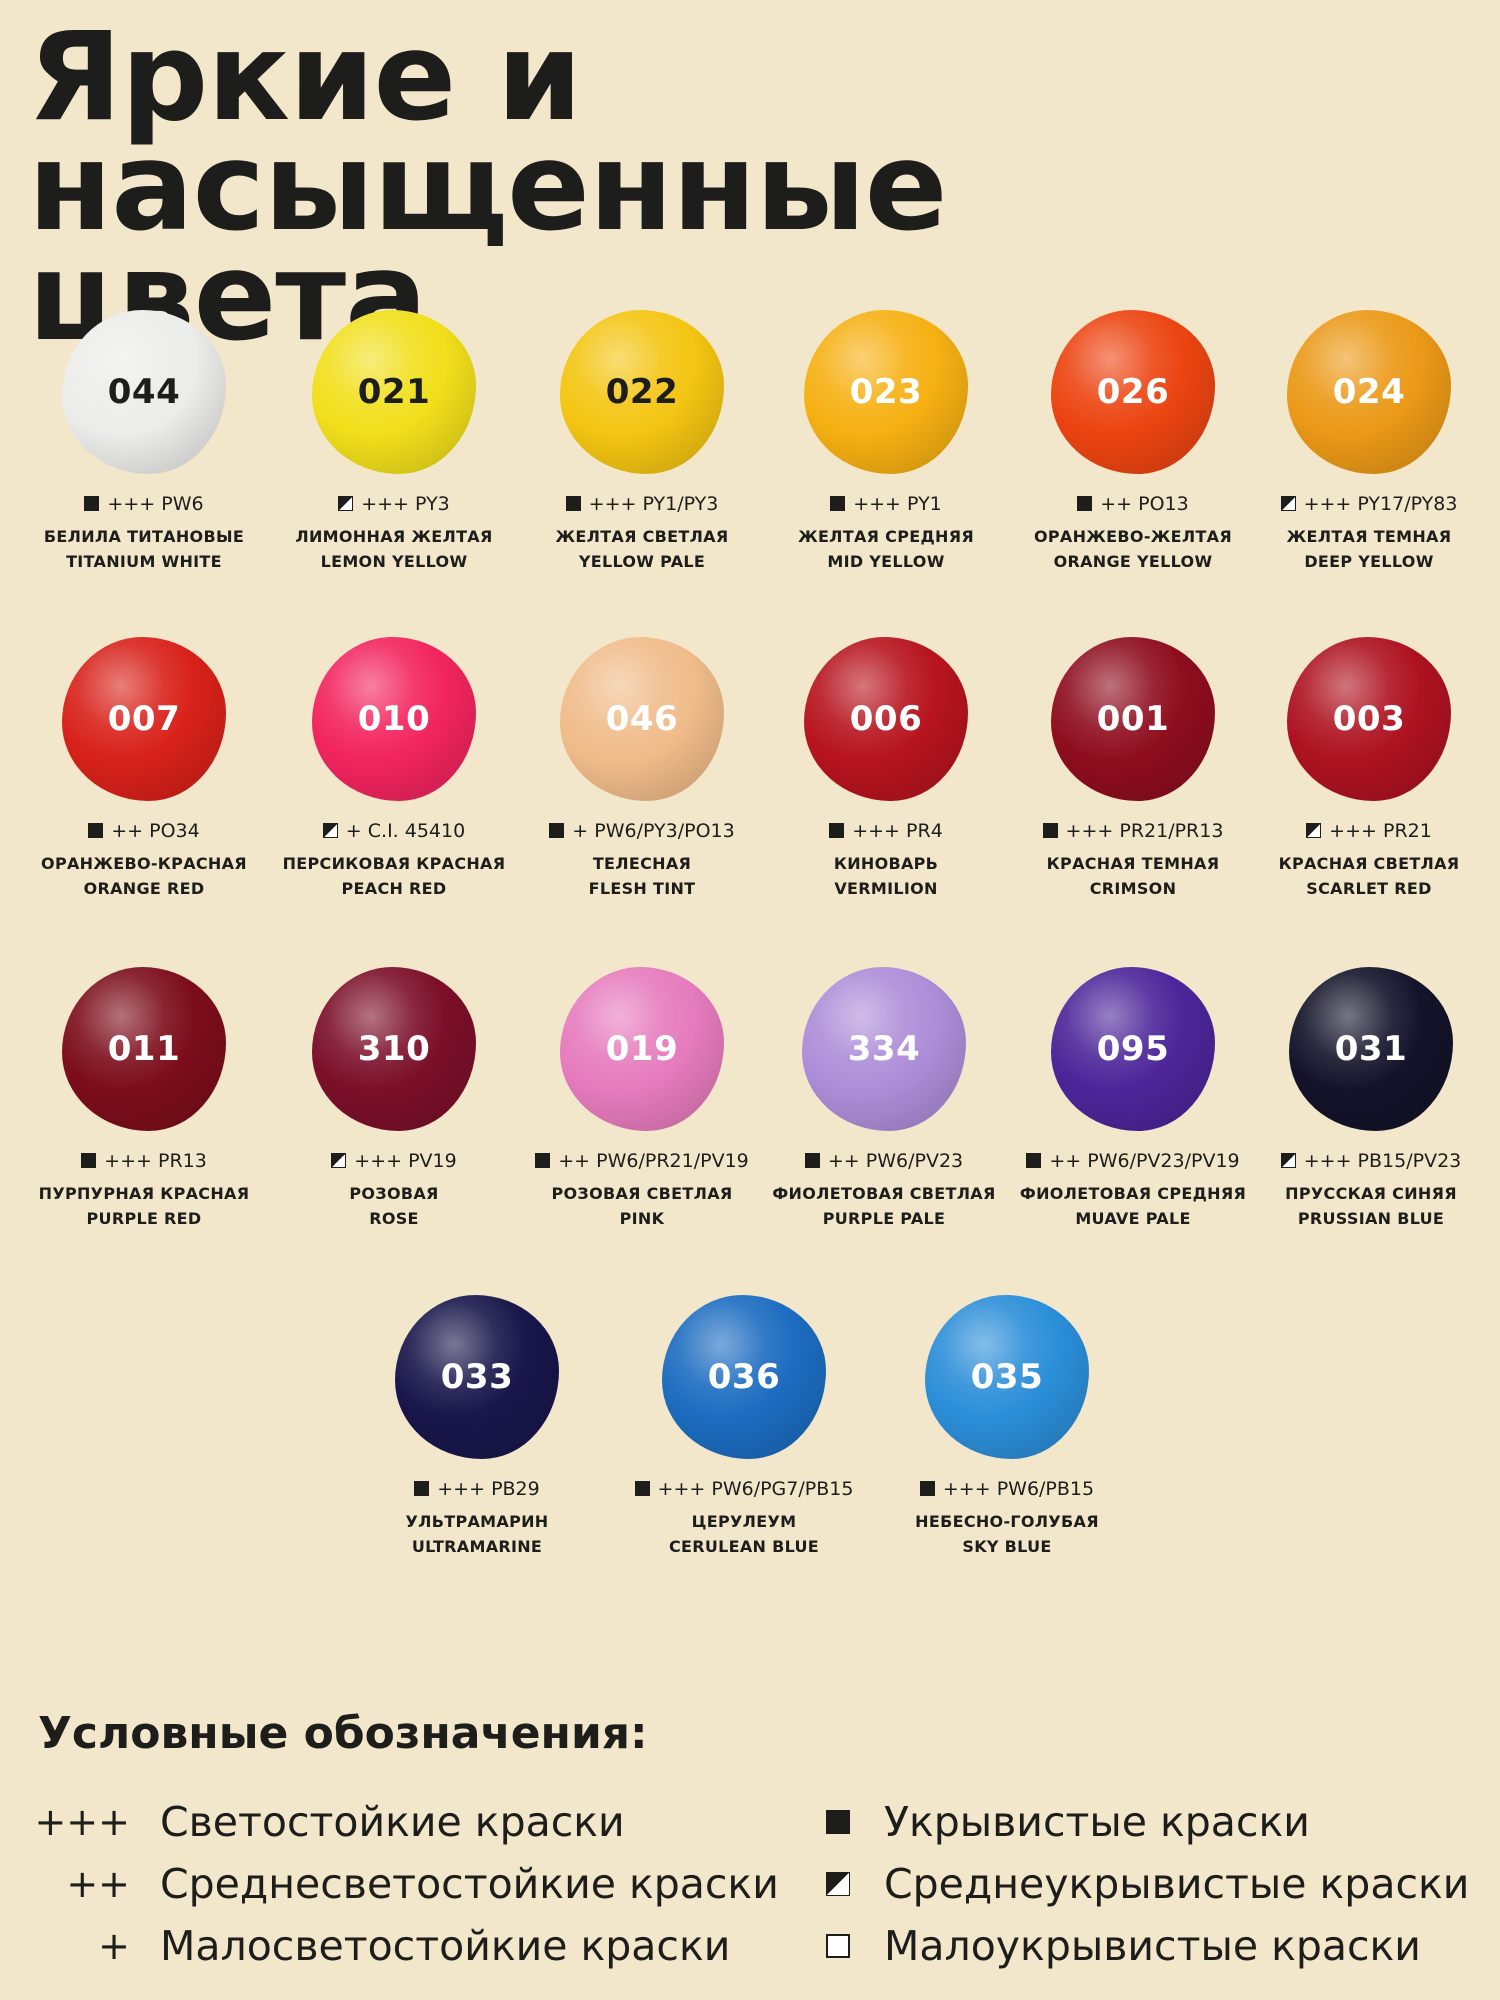 The width and height of the screenshot is (1500, 2000). Describe the element at coordinates (1369, 888) in the screenshot. I see `color-name-en: SCARLET RED` at that location.